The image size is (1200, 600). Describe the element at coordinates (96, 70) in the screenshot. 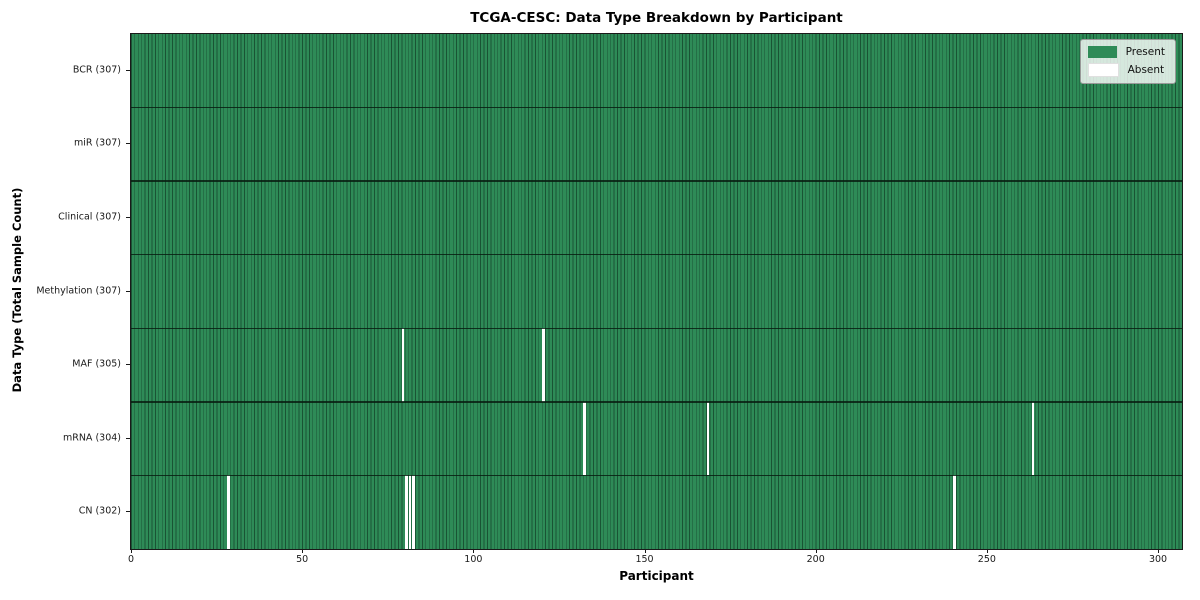

I see `y-tick-label-BCR: BCR (307)` at that location.